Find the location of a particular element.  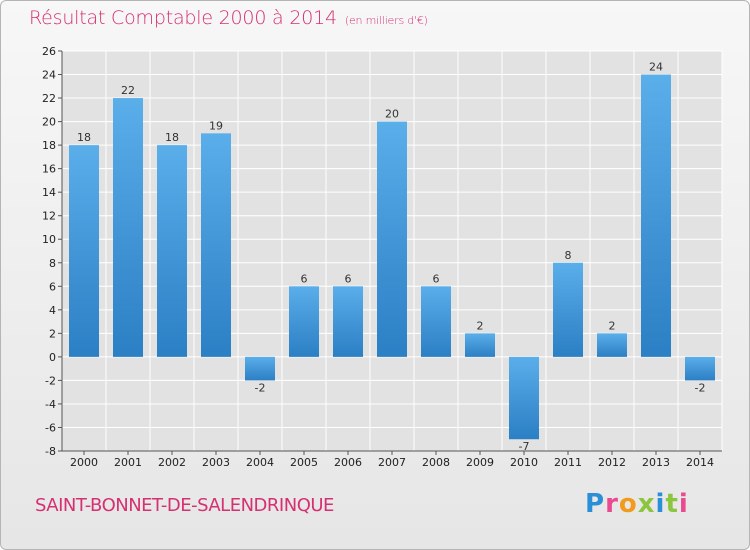

y-tick-label: -4 is located at coordinates (50, 404).